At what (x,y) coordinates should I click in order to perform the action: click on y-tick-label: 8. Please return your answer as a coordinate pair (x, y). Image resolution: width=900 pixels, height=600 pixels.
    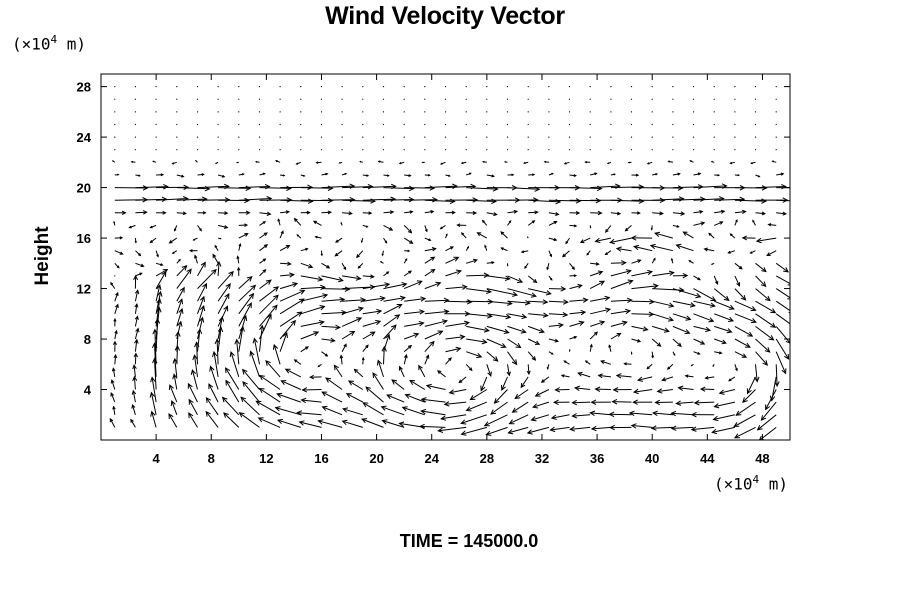
    Looking at the image, I should click on (87, 339).